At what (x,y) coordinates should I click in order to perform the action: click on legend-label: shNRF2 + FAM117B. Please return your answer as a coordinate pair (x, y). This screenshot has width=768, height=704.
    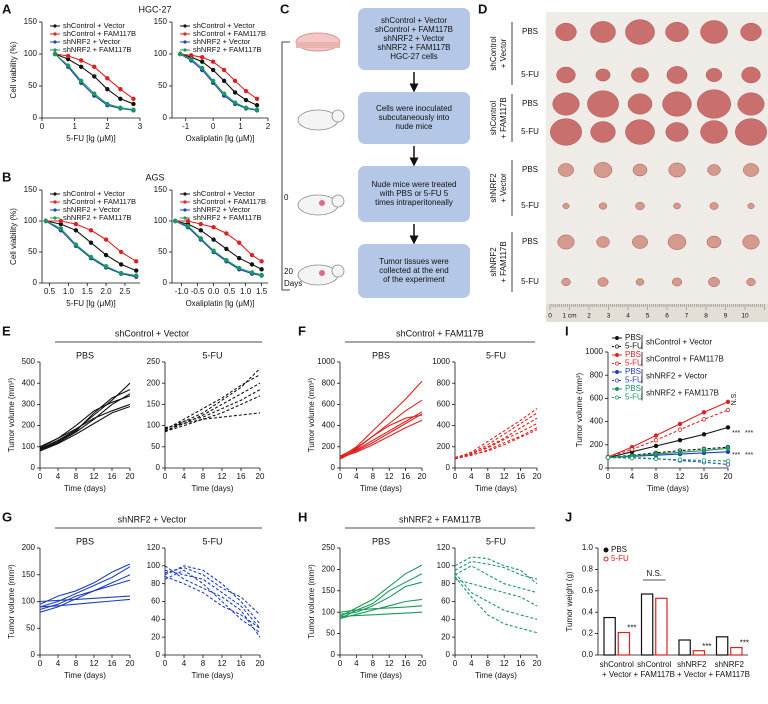
    Looking at the image, I should click on (97, 49).